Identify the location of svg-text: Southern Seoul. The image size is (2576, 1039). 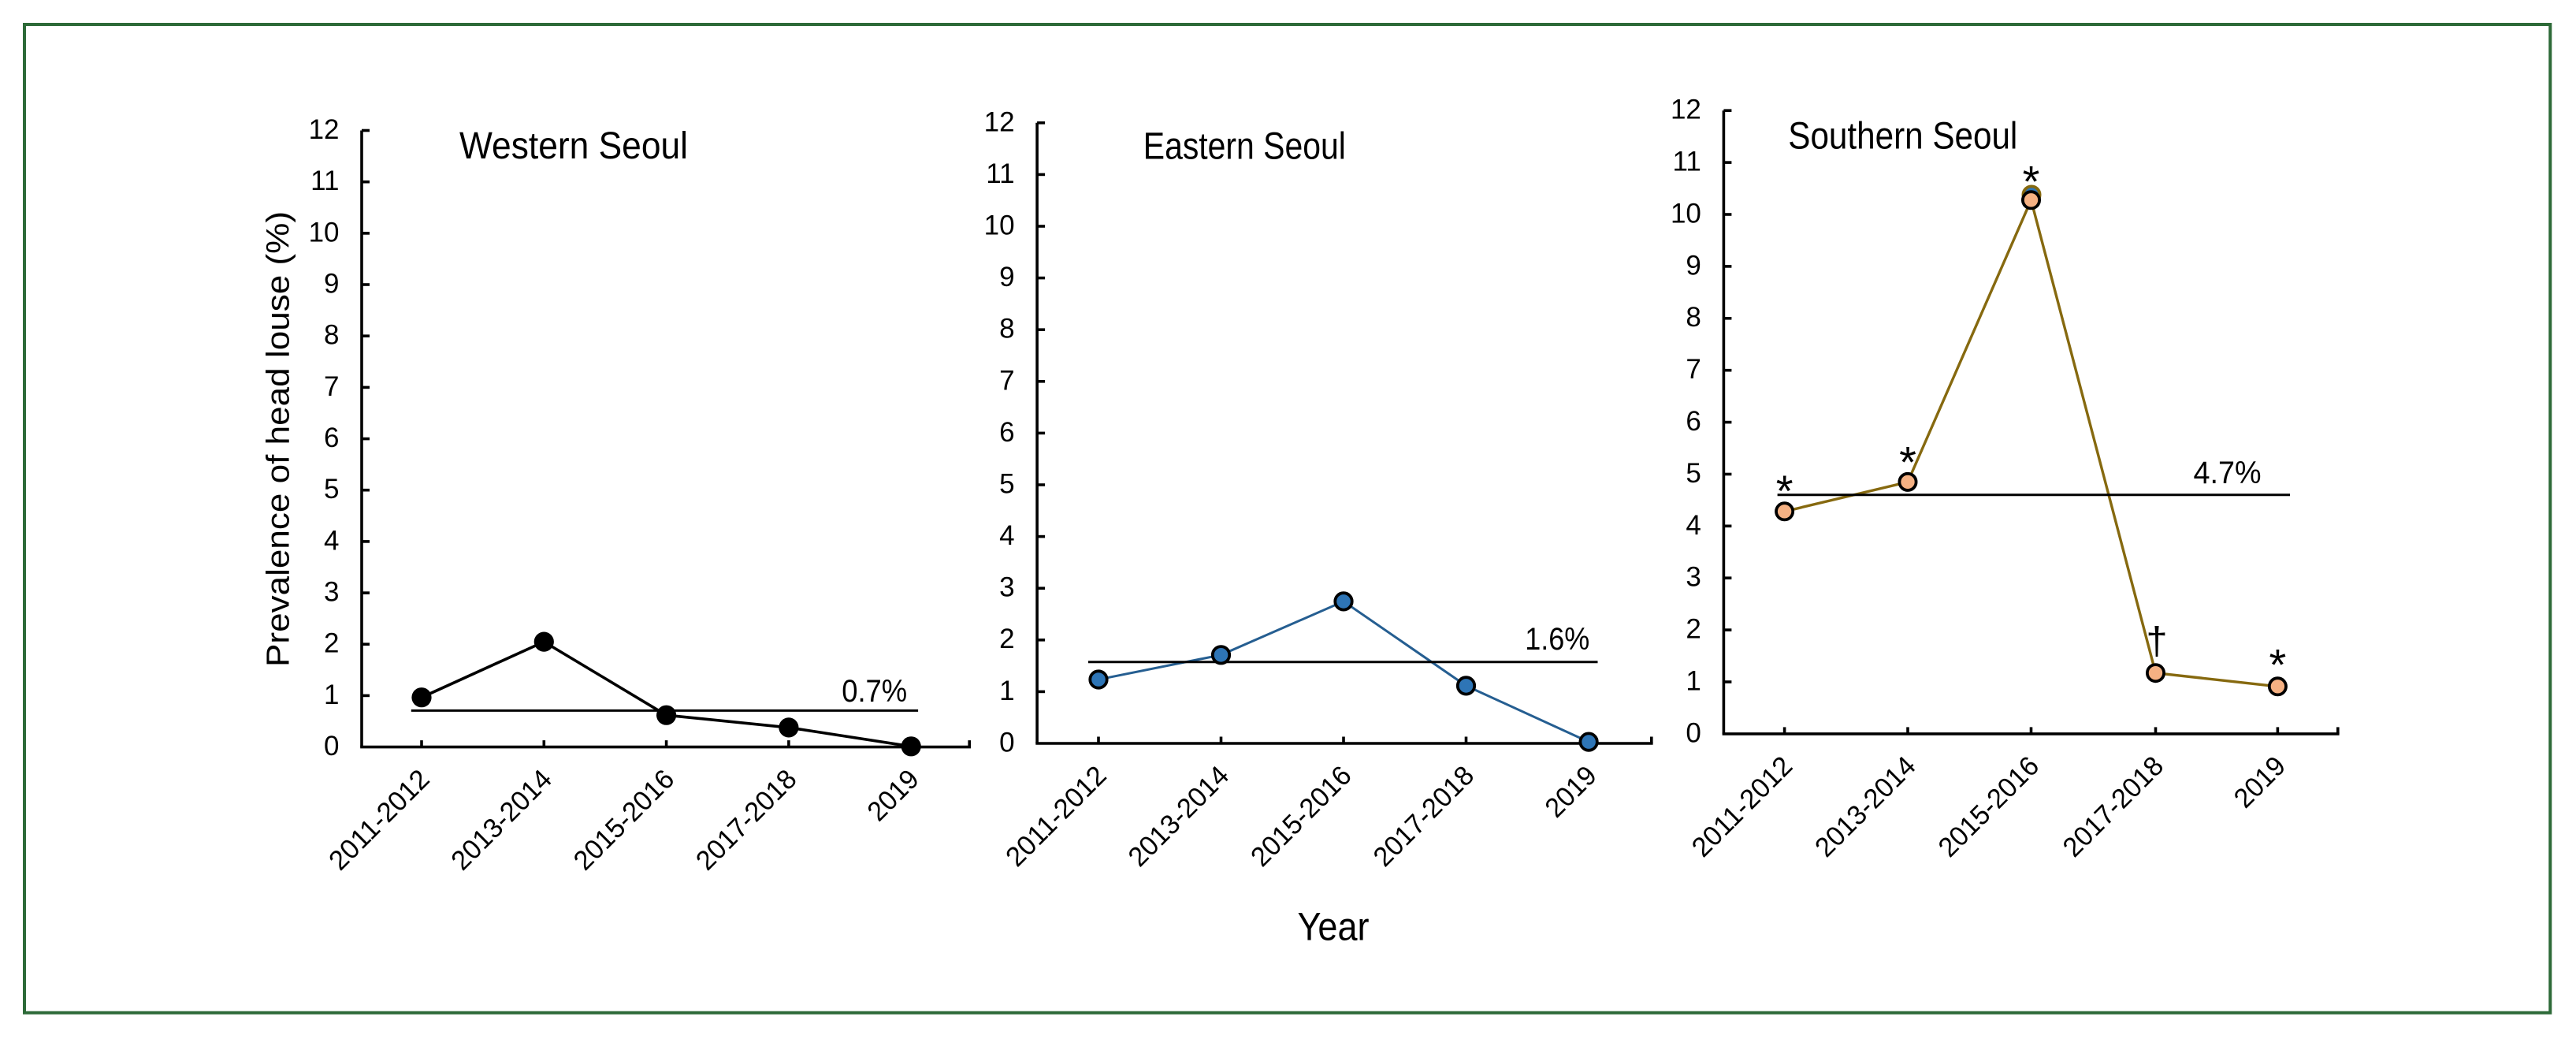
(1902, 136).